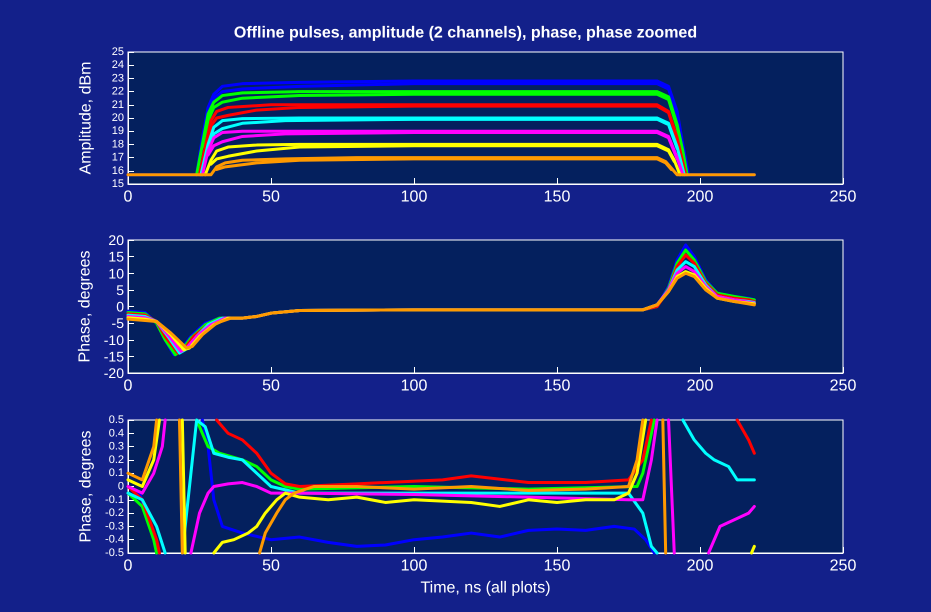 The image size is (931, 612). I want to click on y-tick-label: 16, so click(118, 170).